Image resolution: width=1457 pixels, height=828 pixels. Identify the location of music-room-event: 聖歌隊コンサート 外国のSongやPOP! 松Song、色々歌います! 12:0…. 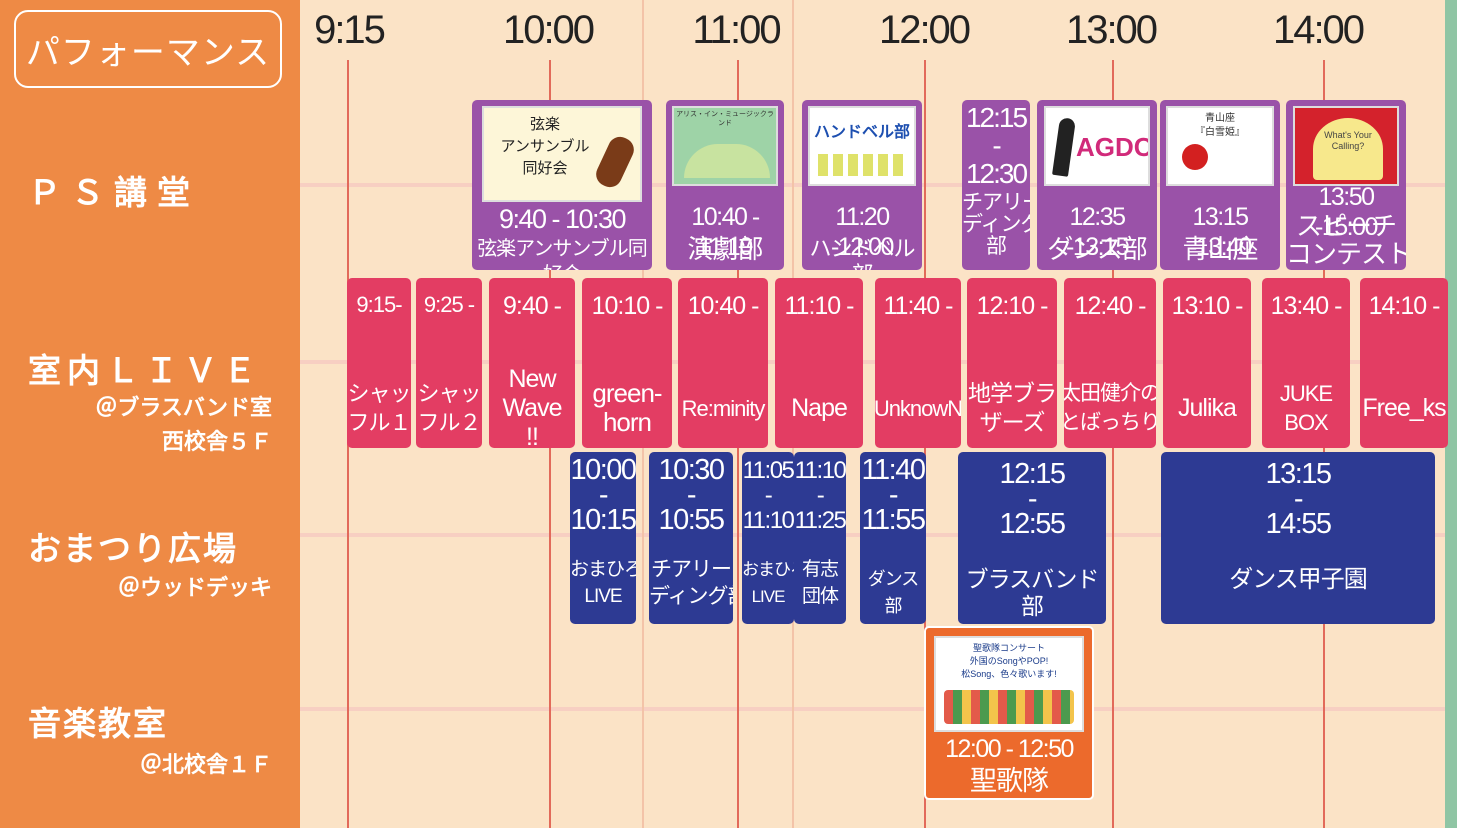
(1009, 713).